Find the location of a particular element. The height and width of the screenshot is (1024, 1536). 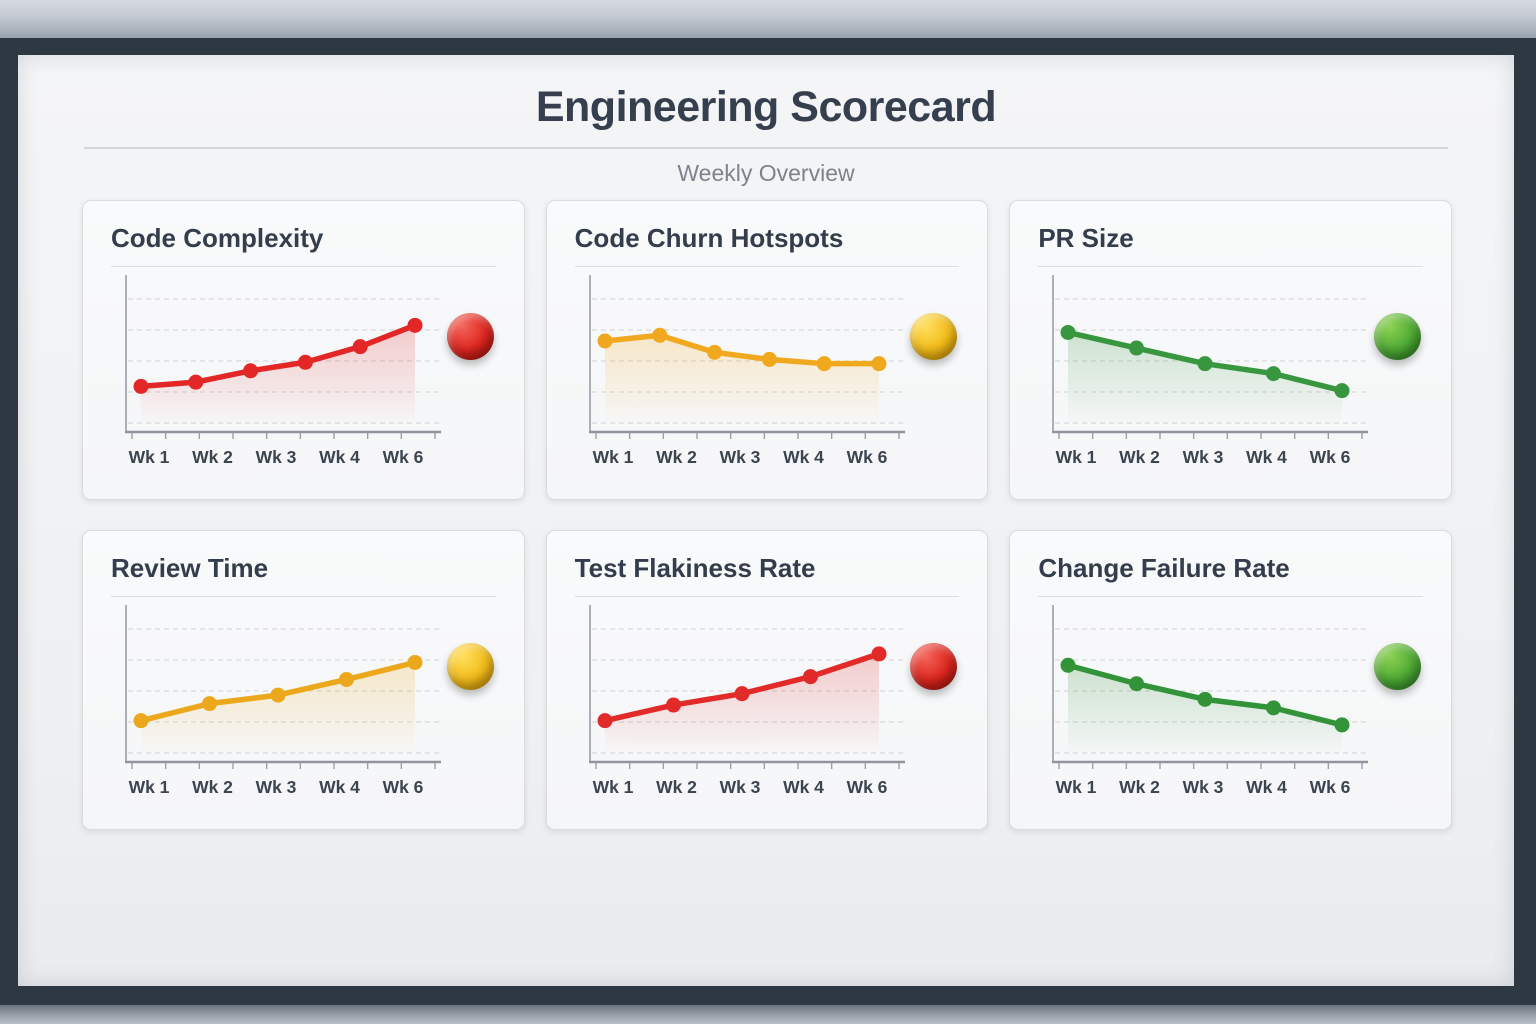

card-title: Change Failure Rate is located at coordinates (1164, 568).